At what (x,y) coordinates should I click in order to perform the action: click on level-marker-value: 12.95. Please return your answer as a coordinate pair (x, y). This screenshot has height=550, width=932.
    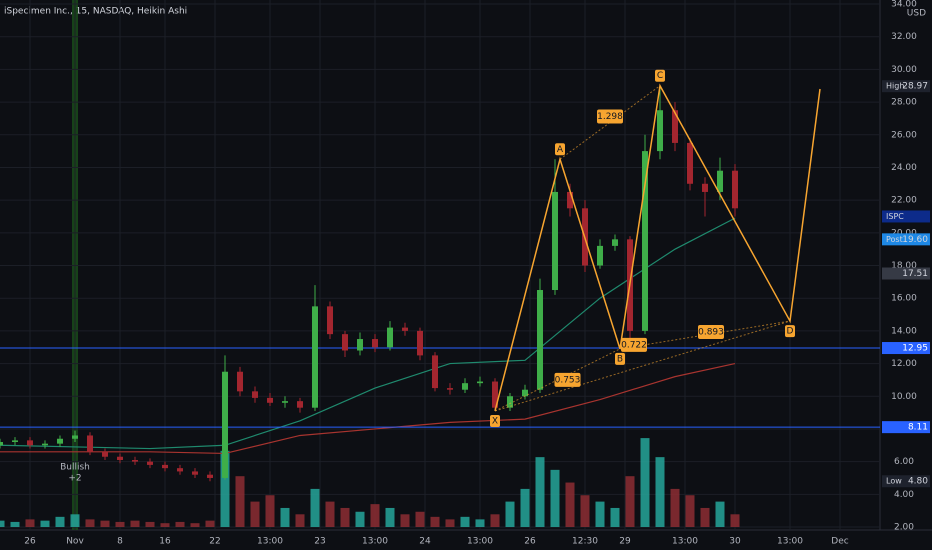
    Looking at the image, I should click on (915, 349).